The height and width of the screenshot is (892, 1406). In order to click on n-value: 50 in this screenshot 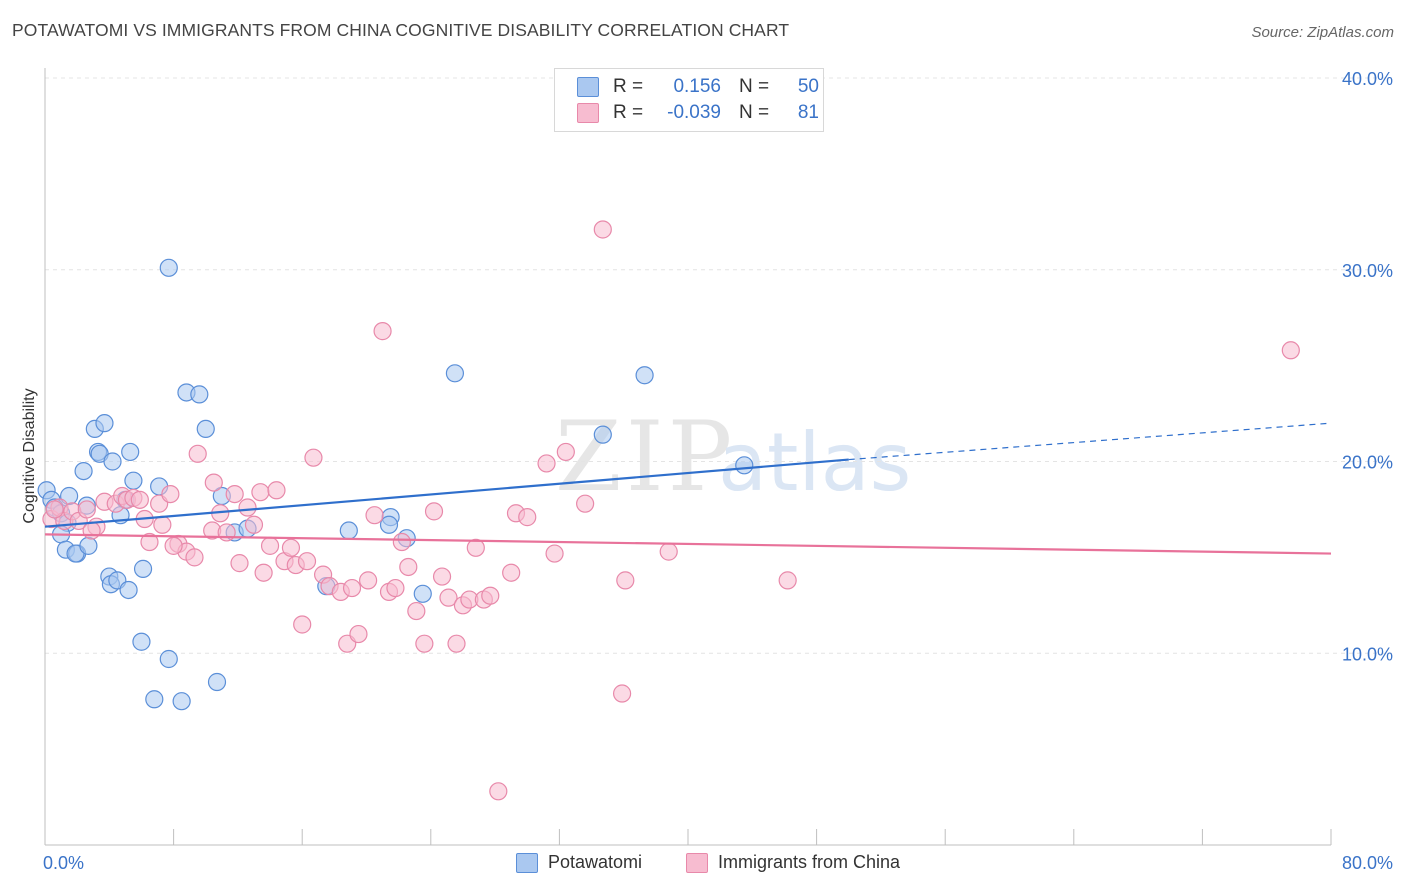, I will do `click(808, 86)`.